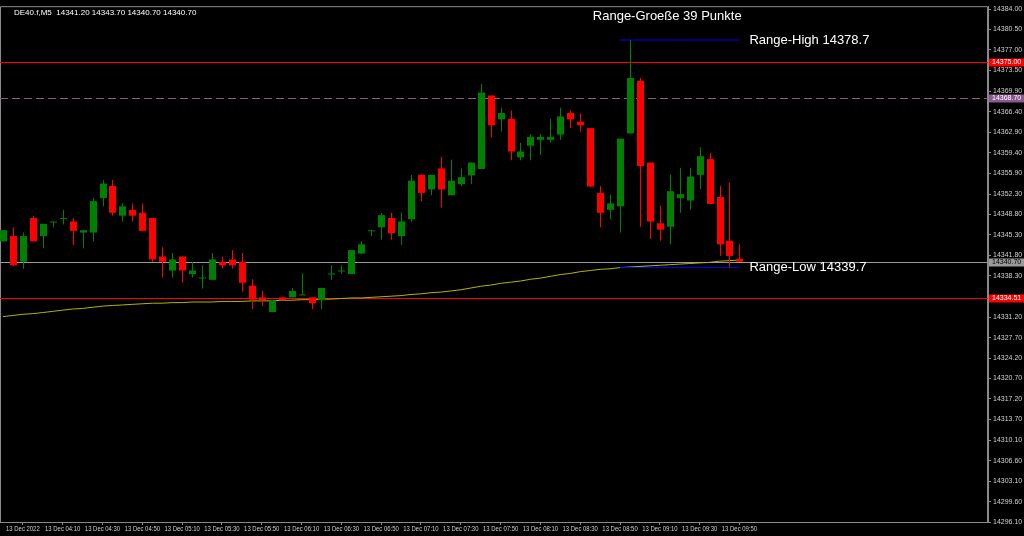 Image resolution: width=1024 pixels, height=536 pixels. What do you see at coordinates (808, 267) in the screenshot?
I see `series-label: Range-Low 14339.7` at bounding box center [808, 267].